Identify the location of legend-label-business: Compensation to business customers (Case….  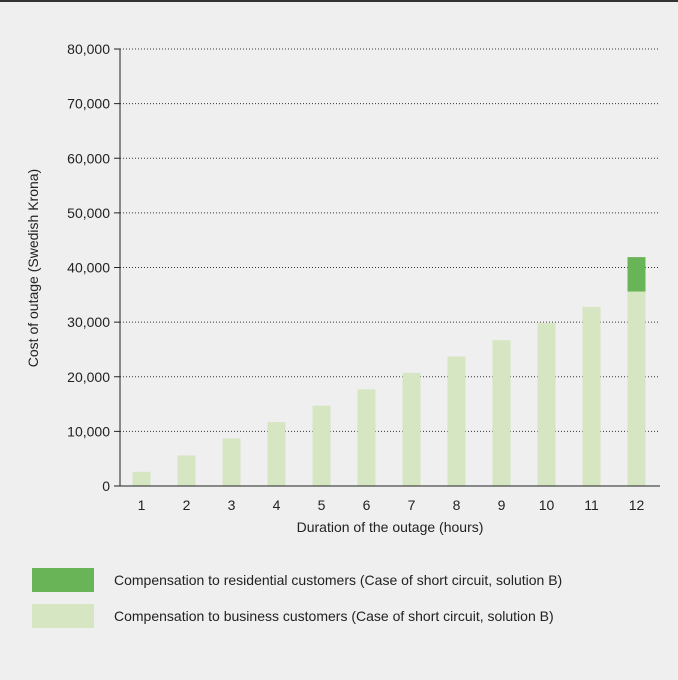
(334, 616).